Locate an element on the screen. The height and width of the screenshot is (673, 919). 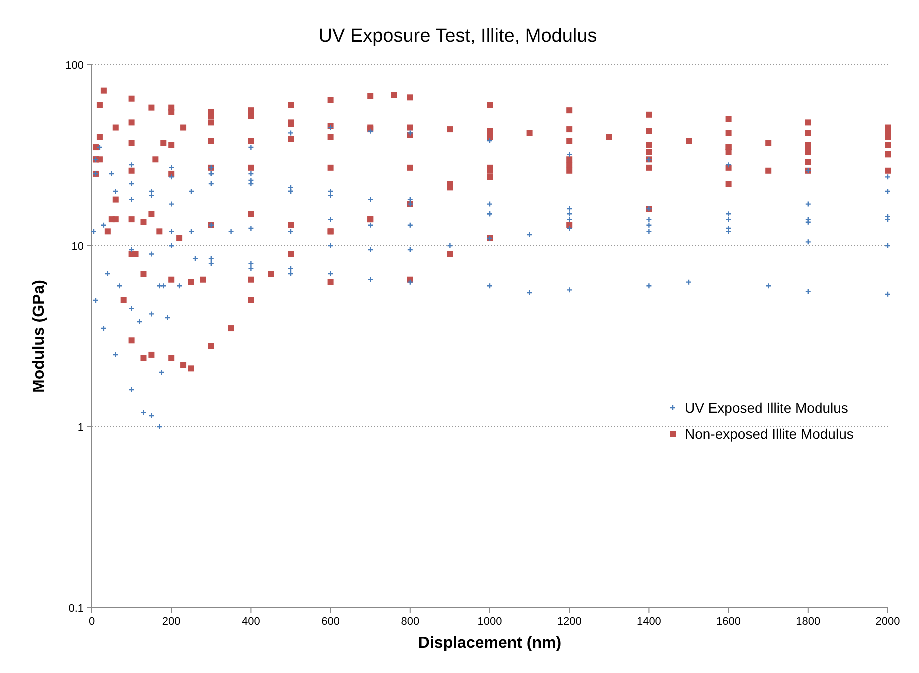
y-tick-label: 10 is located at coordinates (78, 247).